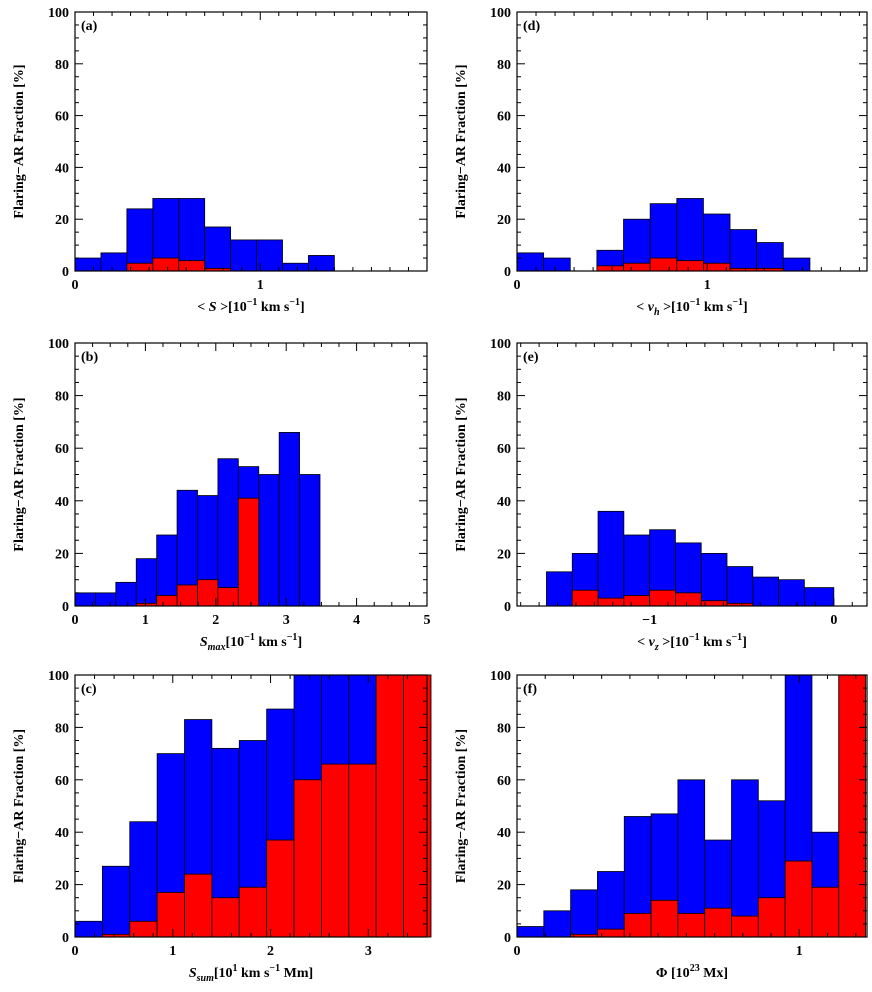 Image resolution: width=872 pixels, height=992 pixels. Describe the element at coordinates (250, 306) in the screenshot. I see `xlabel-a: < S >[10−1 km s−1]` at that location.